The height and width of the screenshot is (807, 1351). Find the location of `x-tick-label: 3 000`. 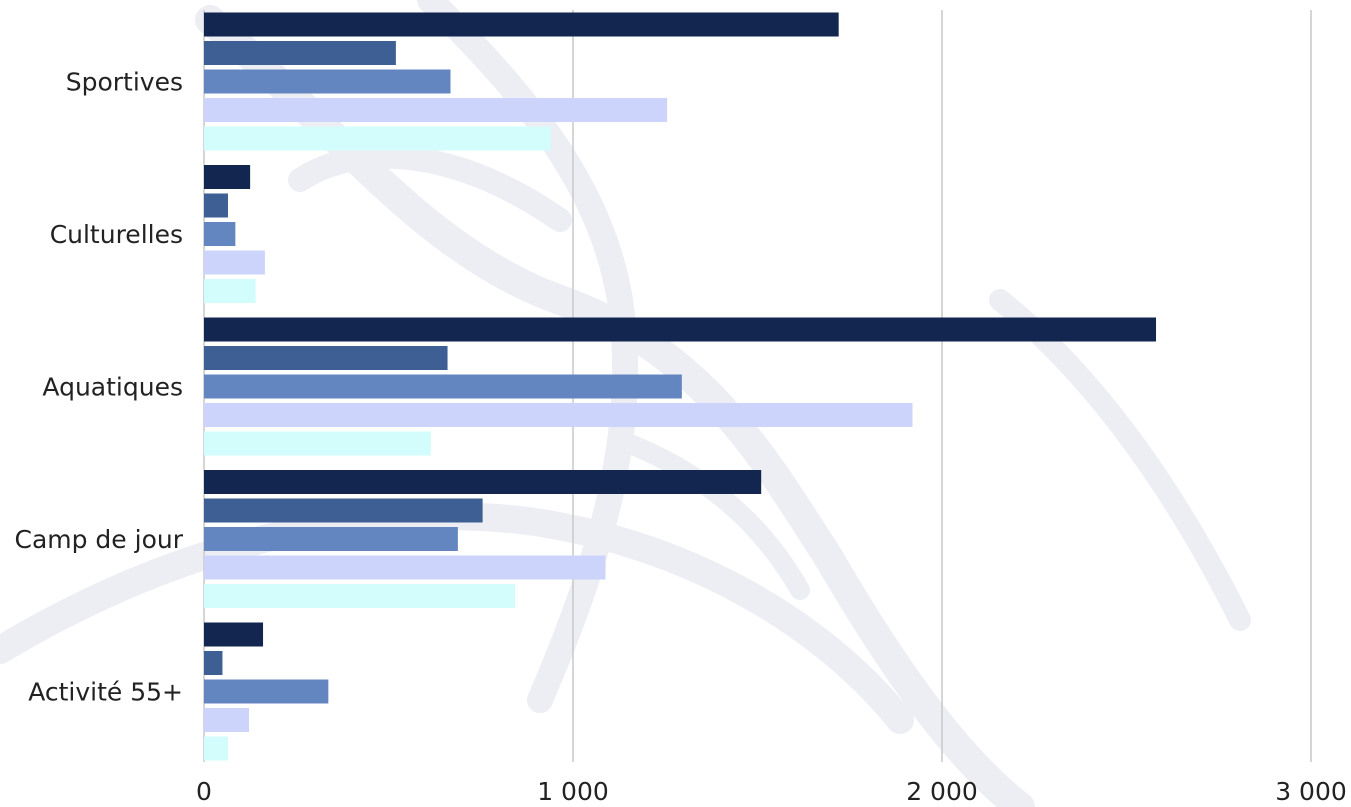

x-tick-label: 3 000 is located at coordinates (1311, 791).